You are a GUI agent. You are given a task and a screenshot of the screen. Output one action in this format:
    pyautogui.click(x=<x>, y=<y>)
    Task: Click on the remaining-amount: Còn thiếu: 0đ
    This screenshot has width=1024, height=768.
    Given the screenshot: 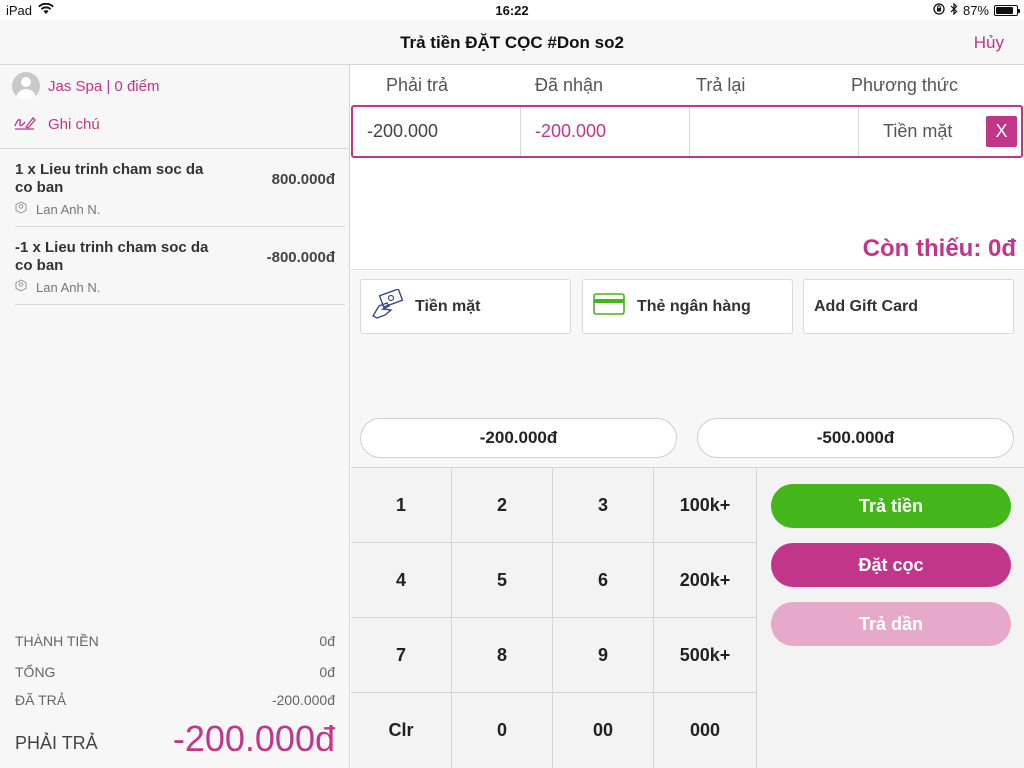 What is the action you would take?
    pyautogui.click(x=939, y=248)
    